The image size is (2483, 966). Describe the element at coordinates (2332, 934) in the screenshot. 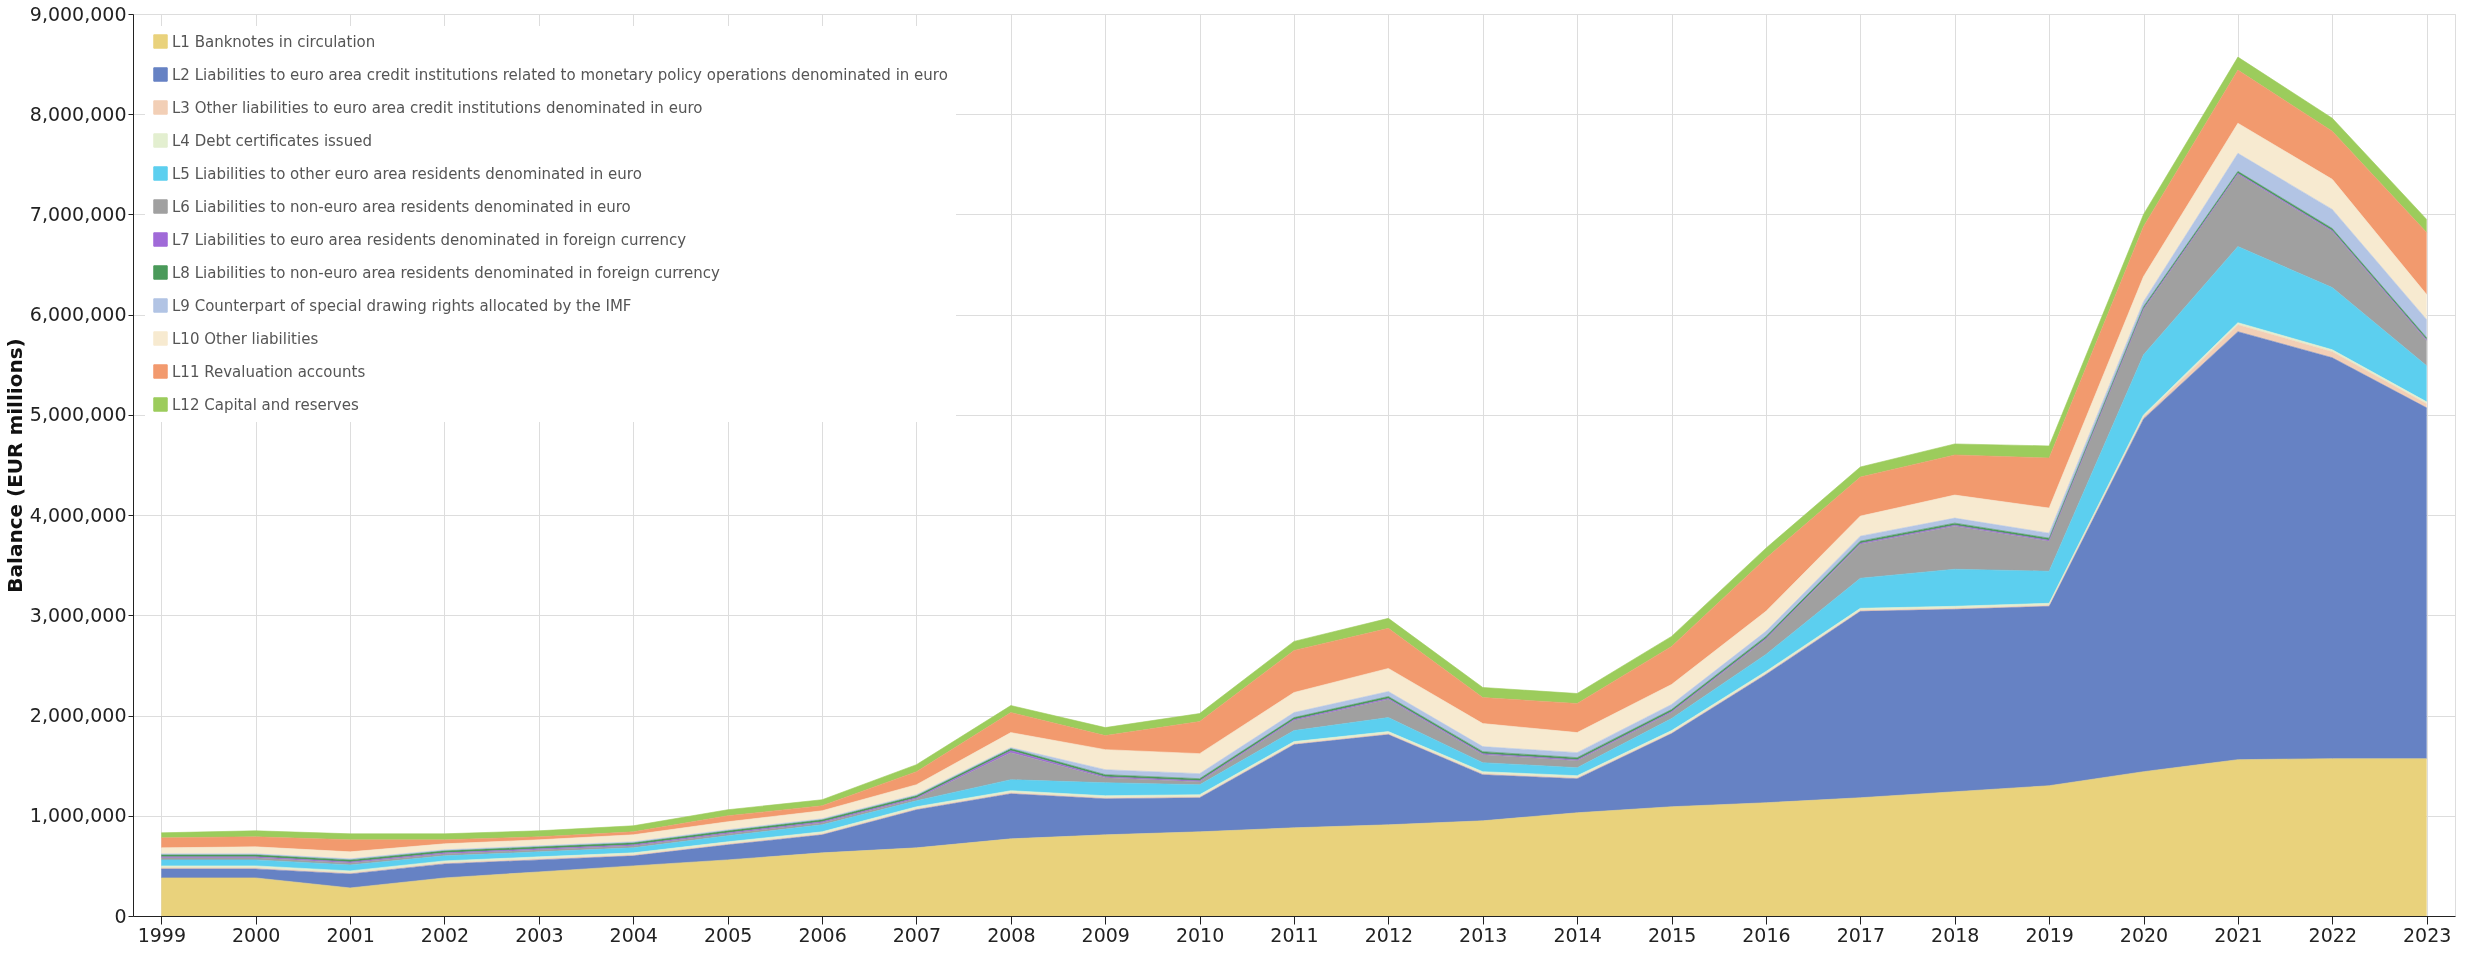

I see `x-tick-label: 2022` at that location.